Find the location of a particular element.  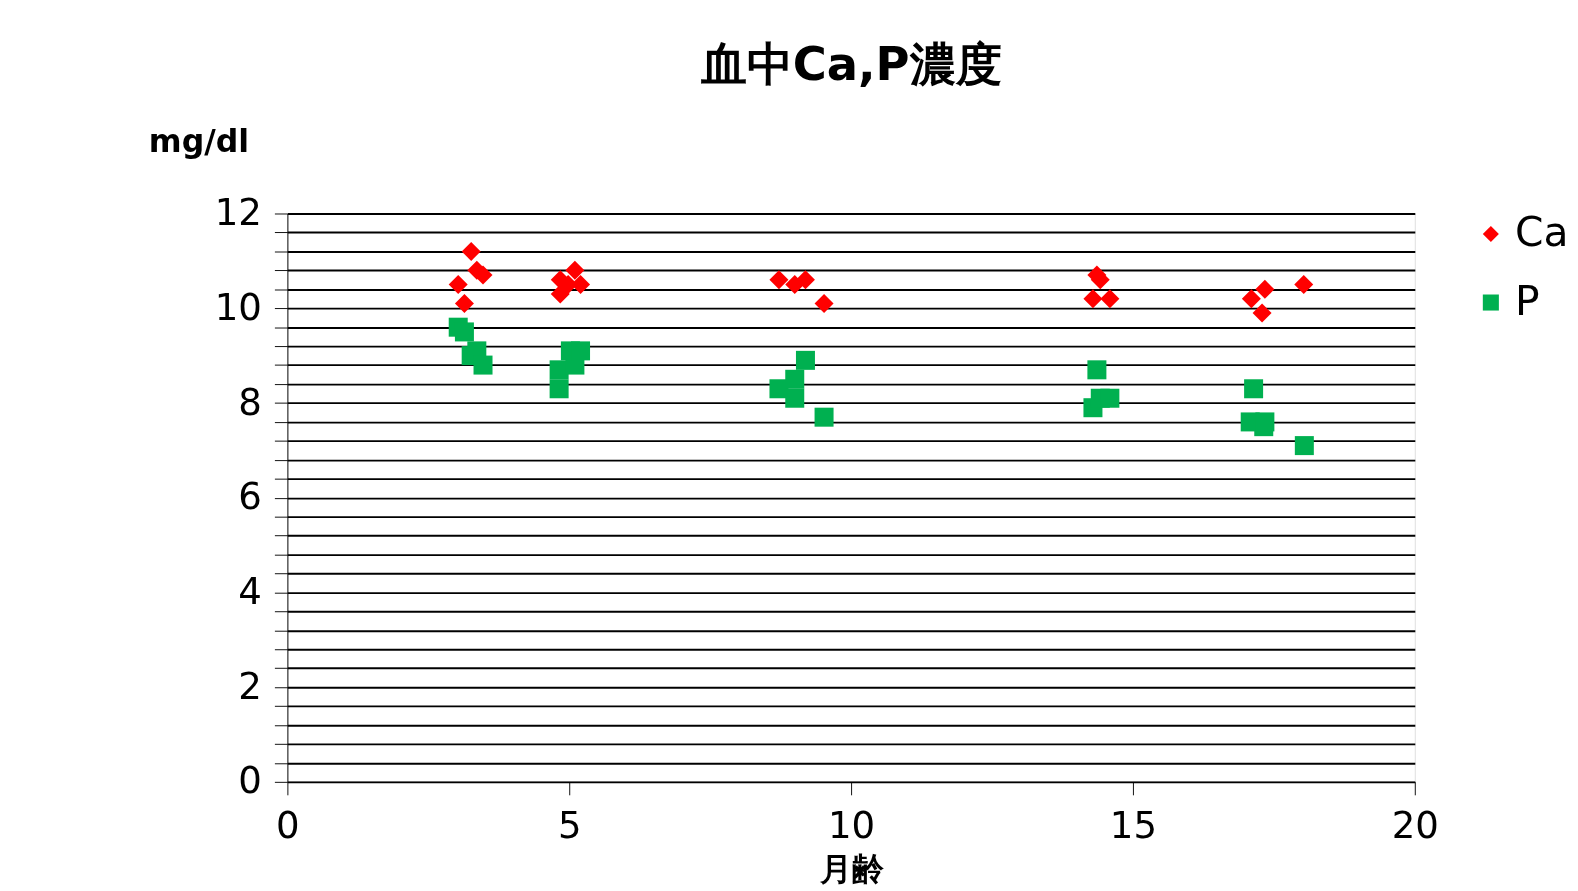

y-tick-label: 12 is located at coordinates (238, 213).